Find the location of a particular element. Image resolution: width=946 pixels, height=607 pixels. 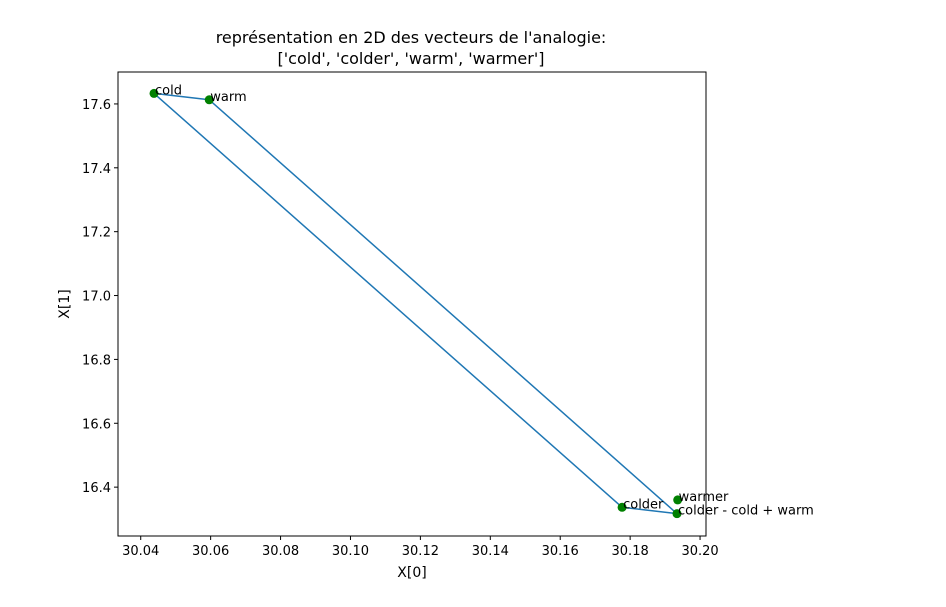

y-axis-label: X[1] is located at coordinates (65, 303).